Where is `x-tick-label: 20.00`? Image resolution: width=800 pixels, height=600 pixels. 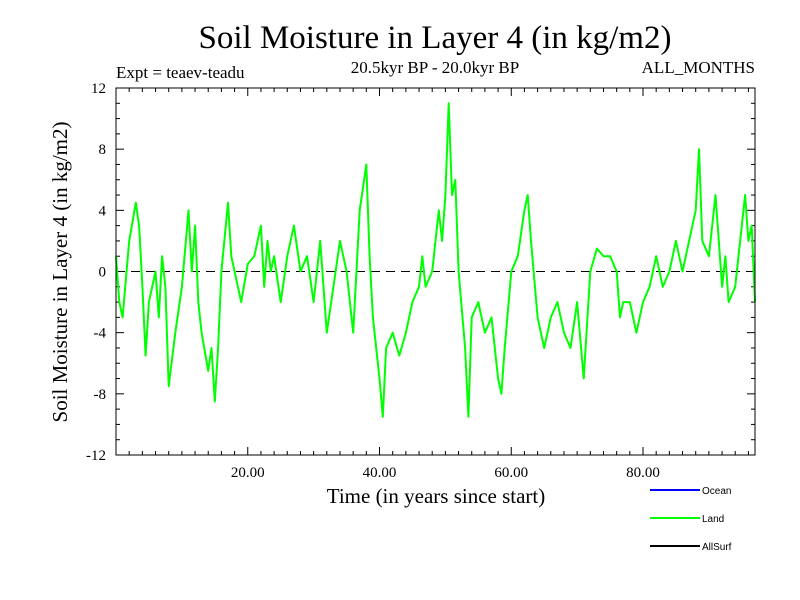 x-tick-label: 20.00 is located at coordinates (248, 473).